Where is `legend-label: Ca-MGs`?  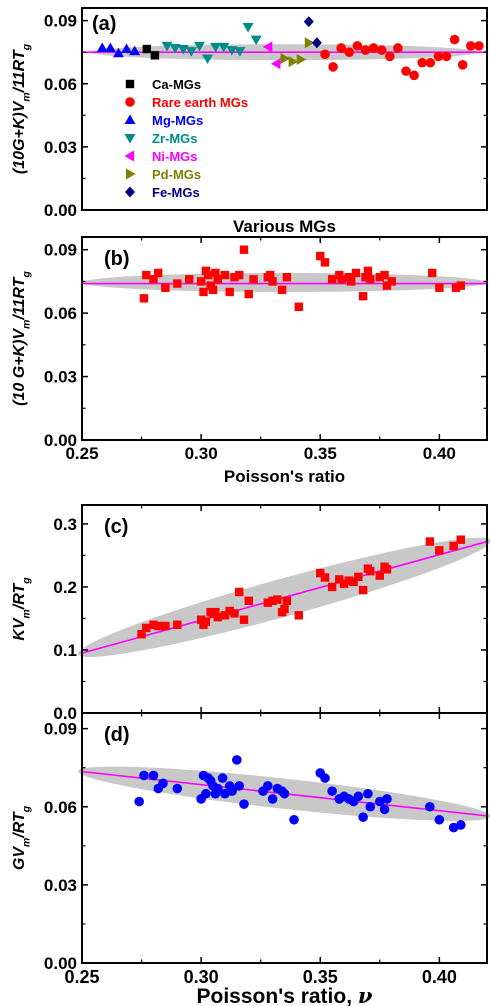 legend-label: Ca-MGs is located at coordinates (176, 84).